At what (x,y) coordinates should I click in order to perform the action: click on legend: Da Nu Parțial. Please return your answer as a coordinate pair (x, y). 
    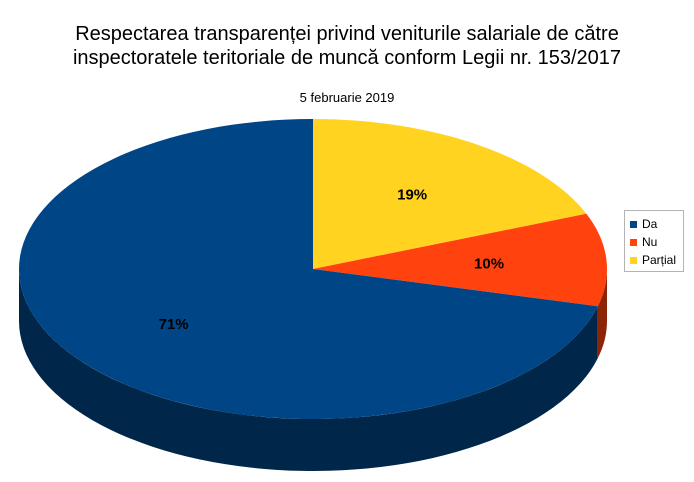
    Looking at the image, I should click on (654, 241).